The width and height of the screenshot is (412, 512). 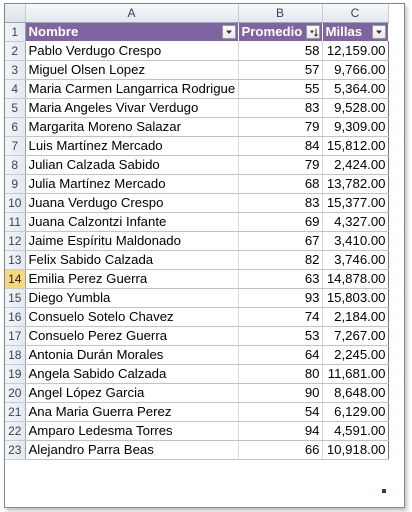 I want to click on cell-promedio: 90, so click(x=280, y=393).